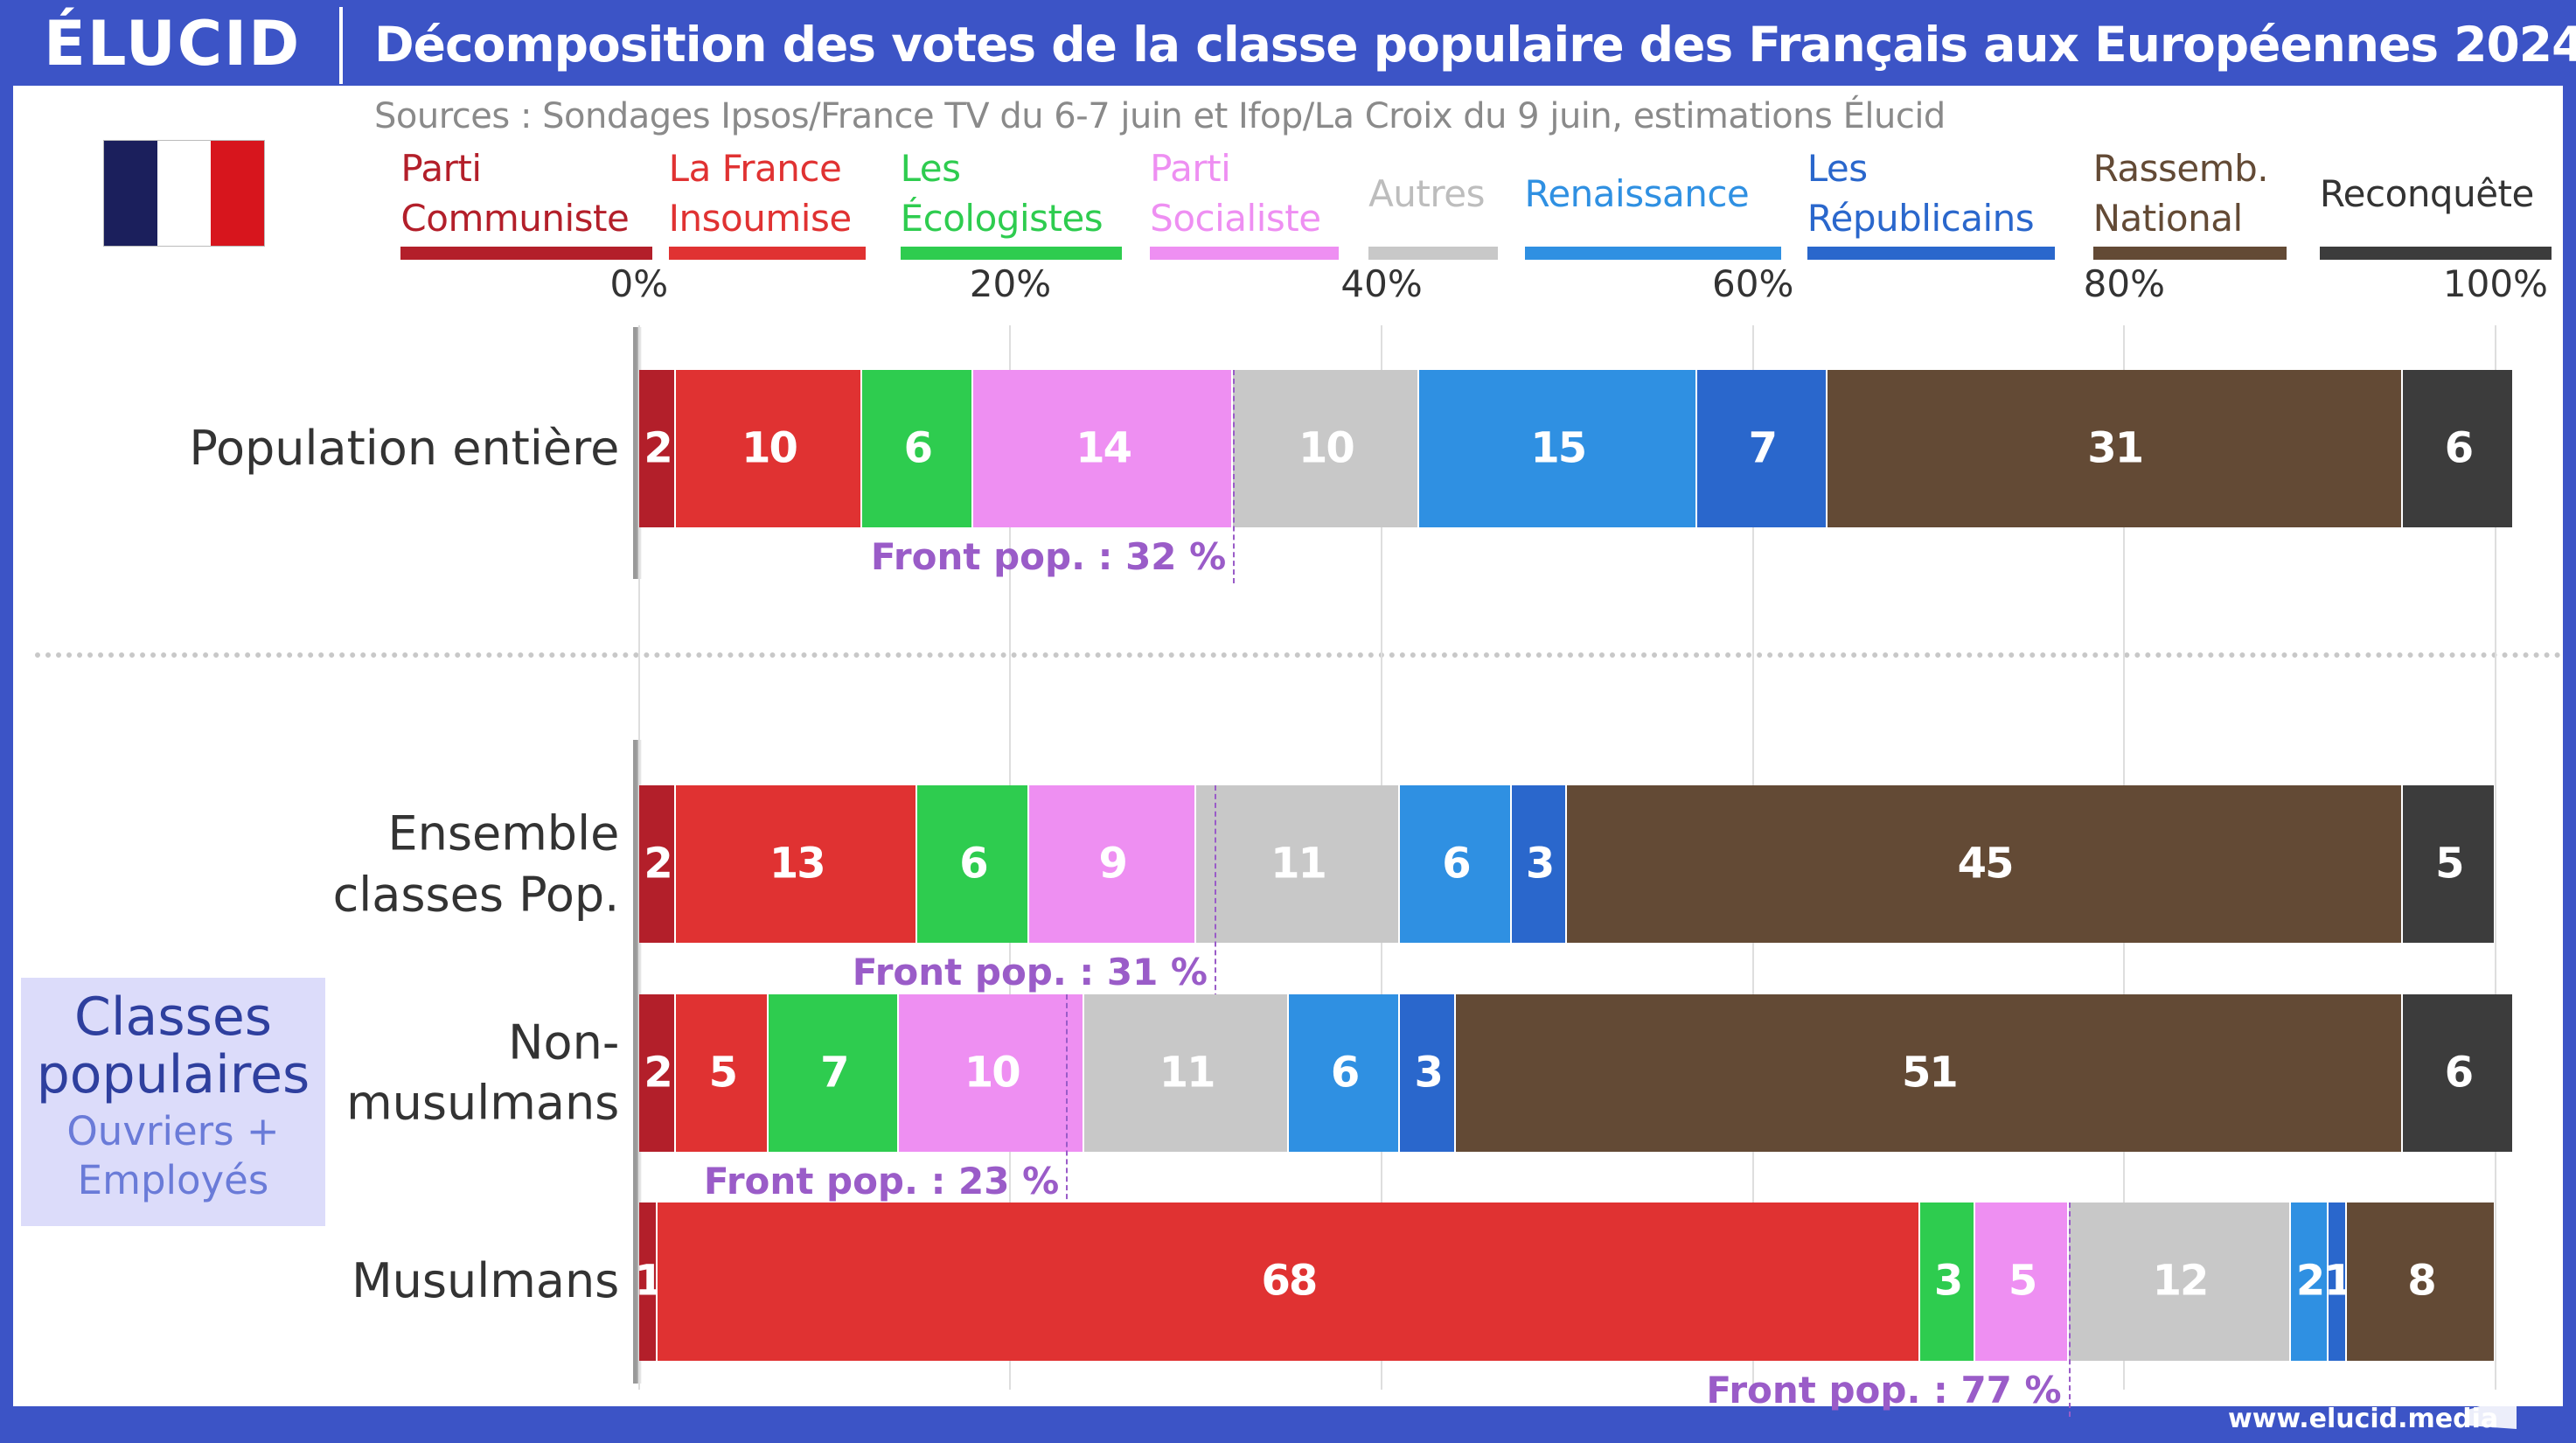 This screenshot has height=1443, width=2576. What do you see at coordinates (515, 193) in the screenshot?
I see `legend-label: Parti Communiste` at bounding box center [515, 193].